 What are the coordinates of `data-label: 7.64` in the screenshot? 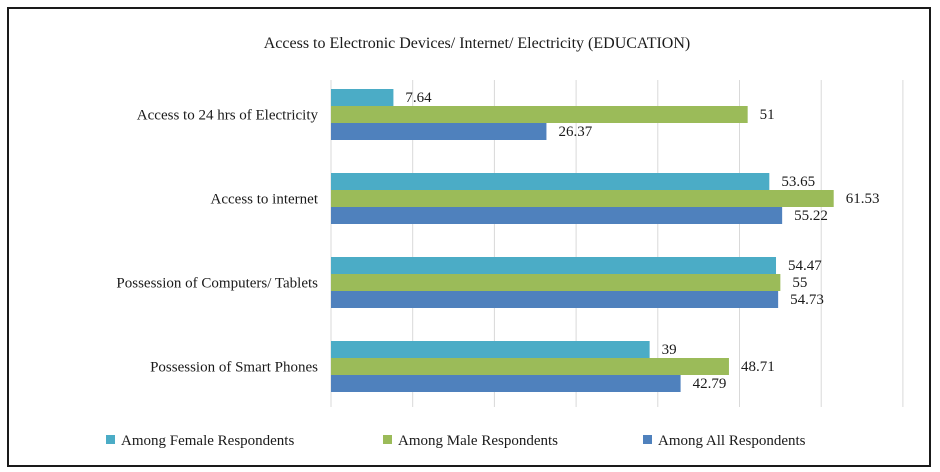 It's located at (418, 98).